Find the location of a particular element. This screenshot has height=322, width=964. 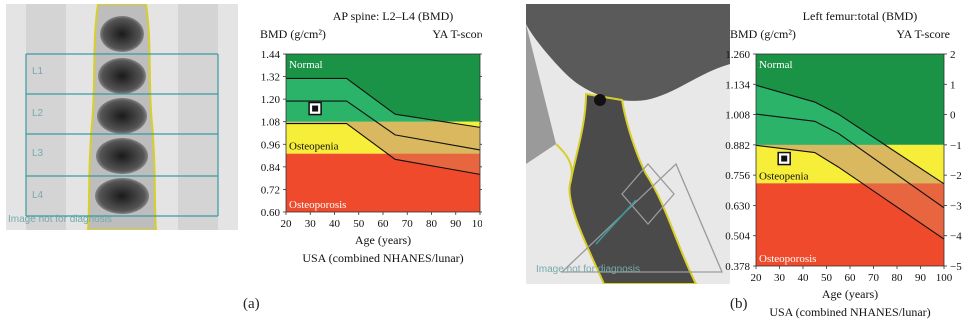

y-tick-label: 0.84 is located at coordinates (271, 168).